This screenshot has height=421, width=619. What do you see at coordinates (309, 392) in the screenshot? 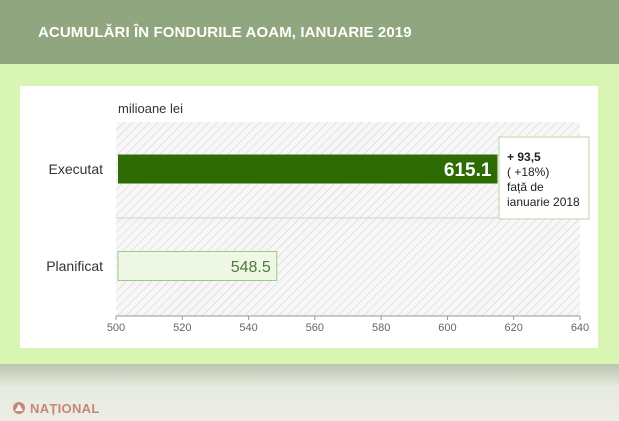
I see `footer-band` at bounding box center [309, 392].